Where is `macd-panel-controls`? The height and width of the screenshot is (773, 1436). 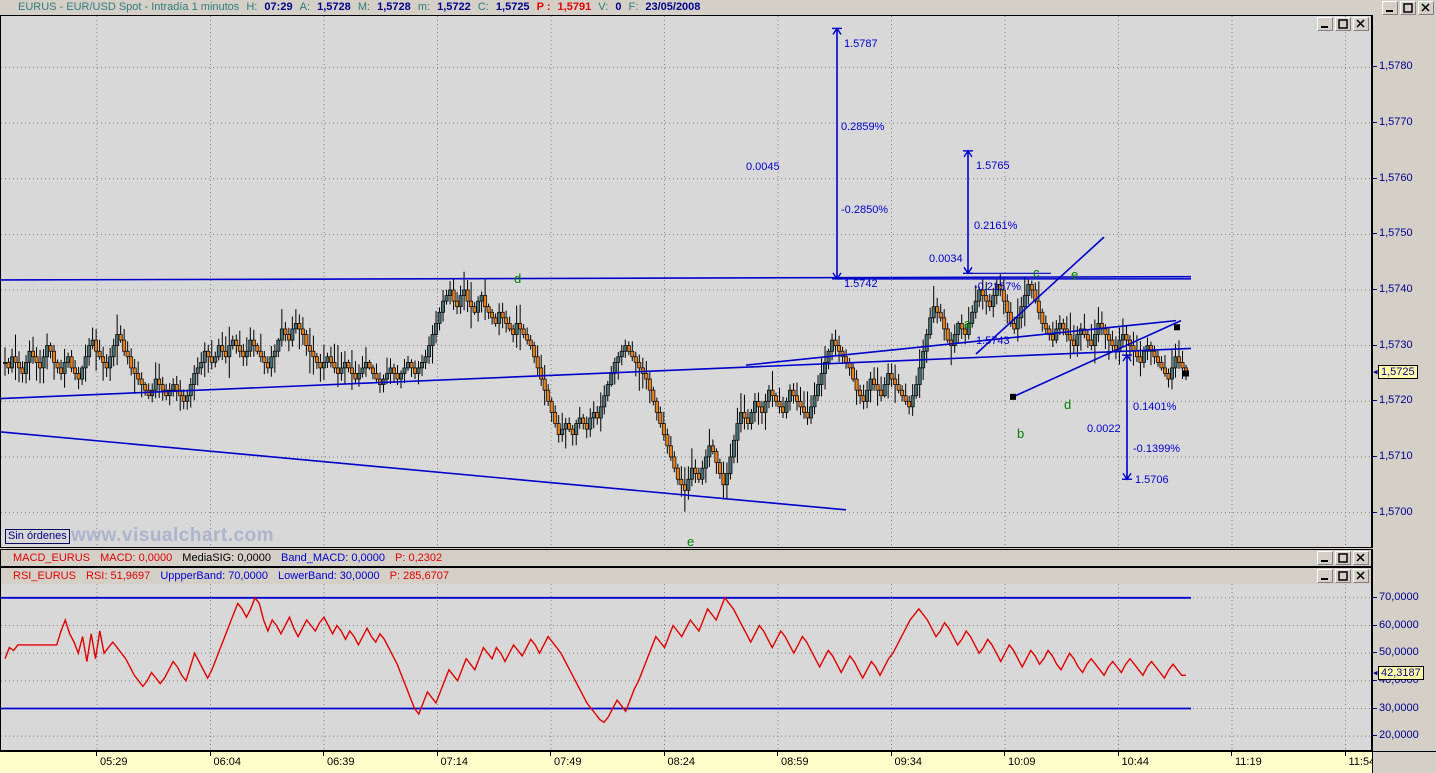 macd-panel-controls is located at coordinates (1343, 558).